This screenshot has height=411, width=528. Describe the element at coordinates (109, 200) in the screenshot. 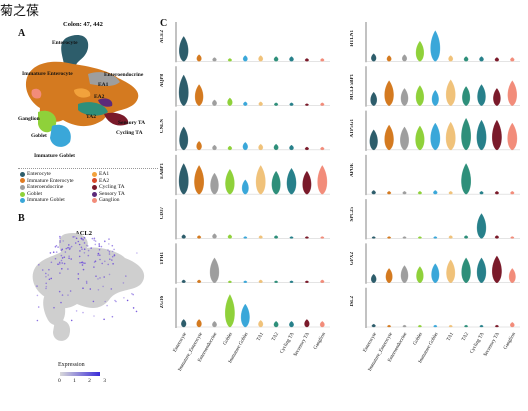

I see `legend-label: Ganglion` at that location.